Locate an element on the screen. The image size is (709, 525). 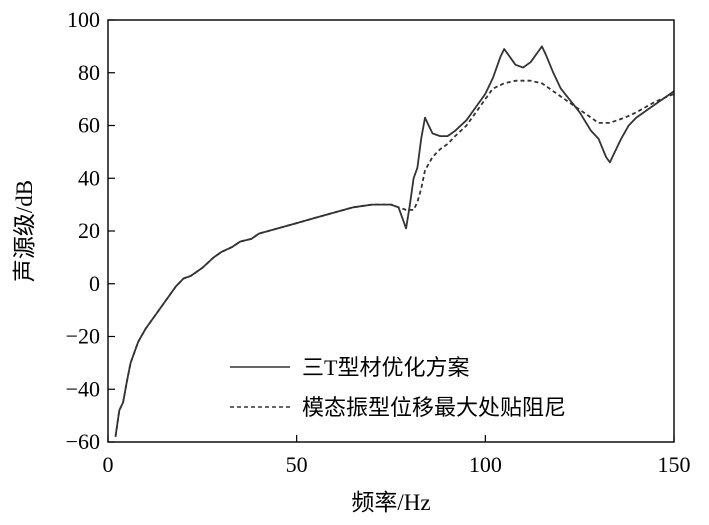
y-tick-label: 60 is located at coordinates (89, 125).